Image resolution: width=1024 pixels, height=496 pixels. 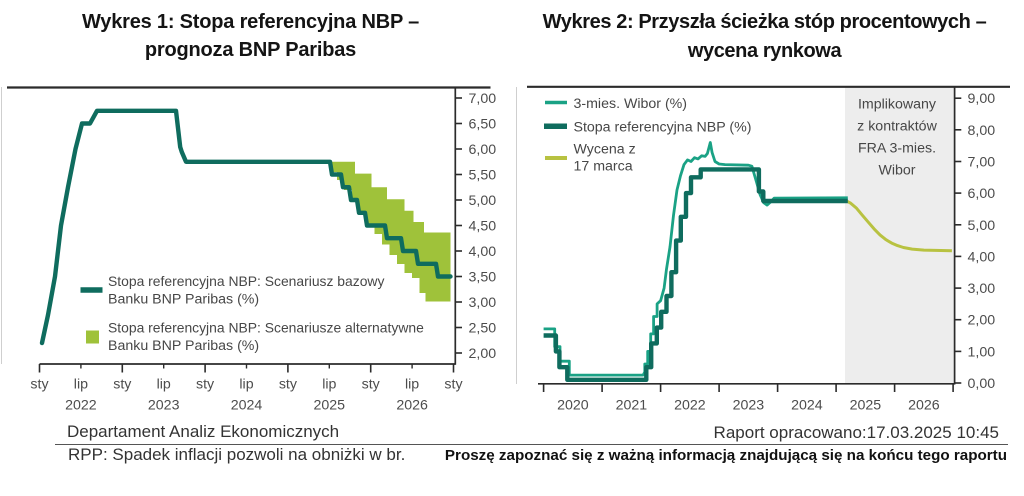 I want to click on svg-text: 17 marca, so click(x=603, y=167).